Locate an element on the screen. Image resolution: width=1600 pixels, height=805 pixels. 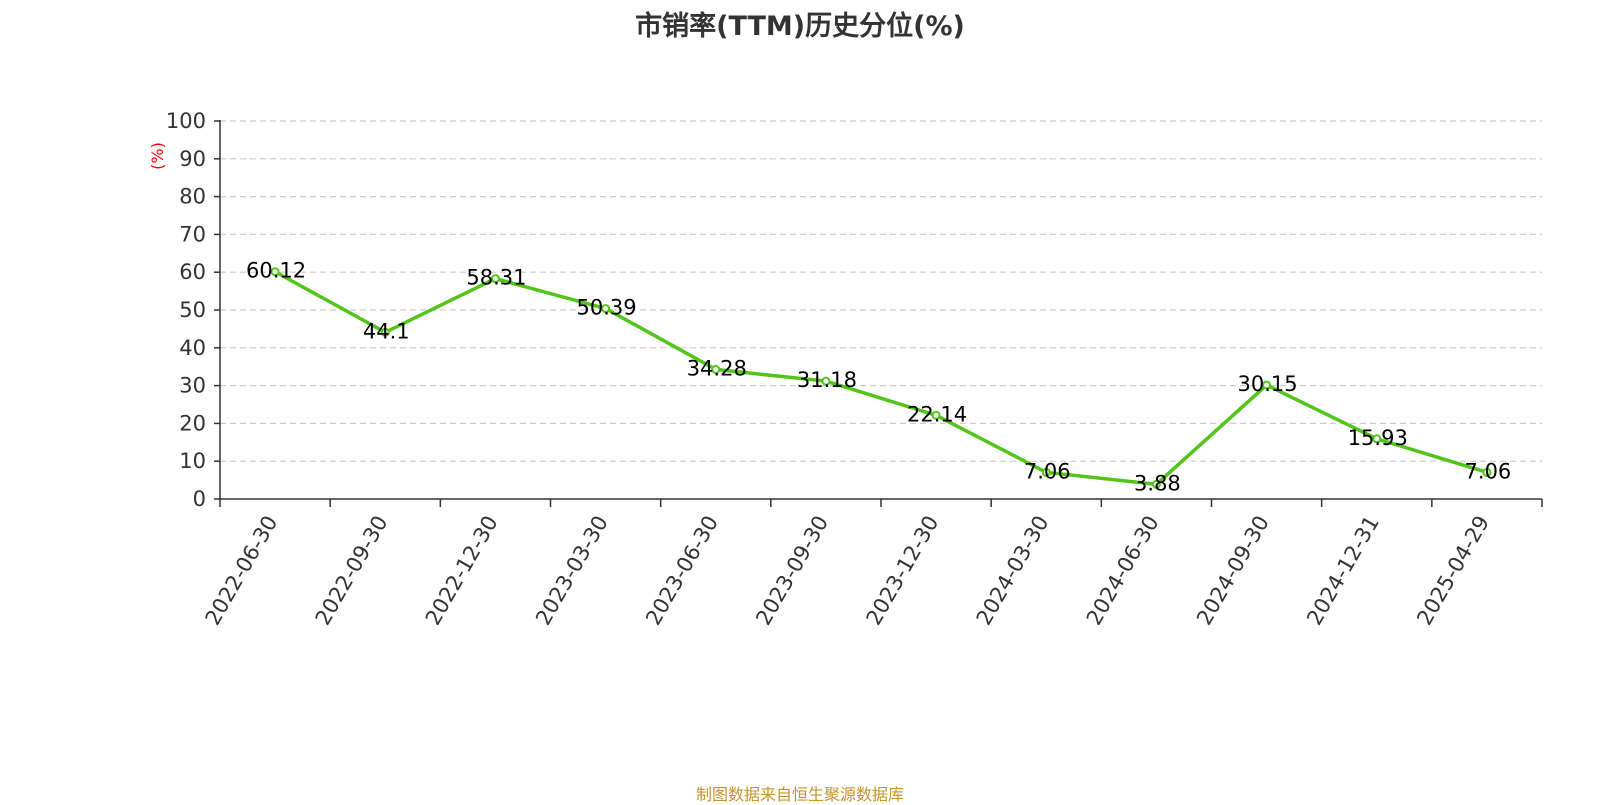
x-tick-label: 2022-12-30 is located at coordinates (462, 571).